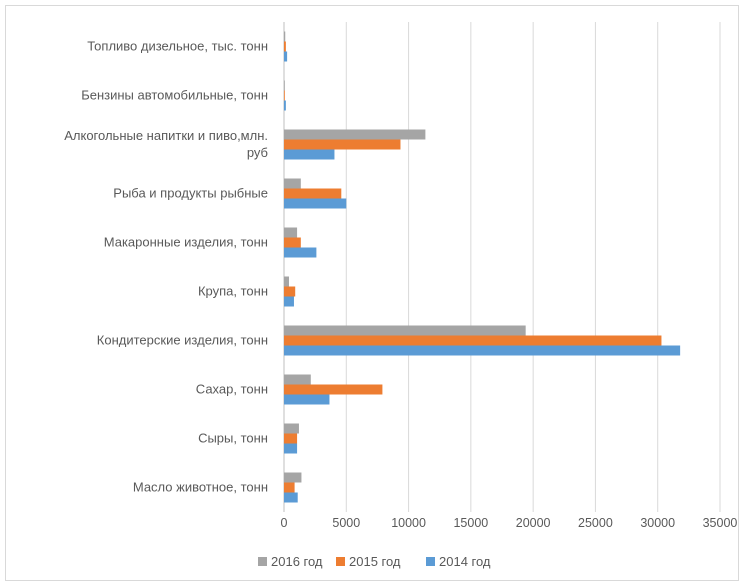 Image resolution: width=745 pixels, height=586 pixels. What do you see at coordinates (174, 95) in the screenshot?
I see `category-label: Бензины автомобильные, тонн` at bounding box center [174, 95].